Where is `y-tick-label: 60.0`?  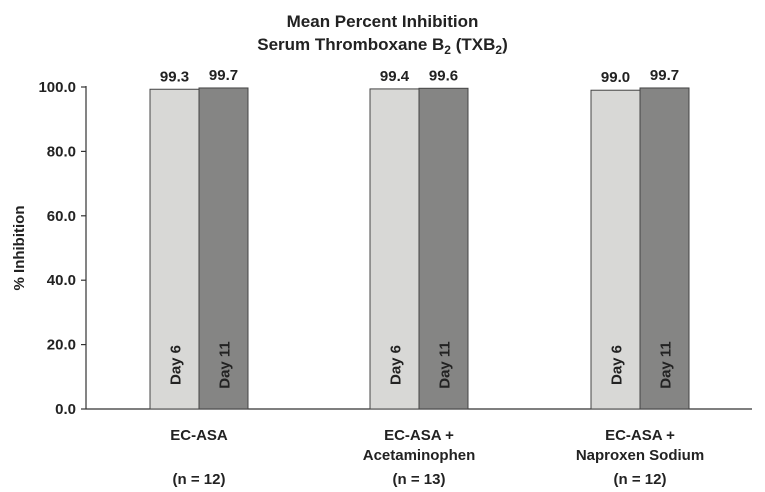
y-tick-label: 60.0 is located at coordinates (61, 216).